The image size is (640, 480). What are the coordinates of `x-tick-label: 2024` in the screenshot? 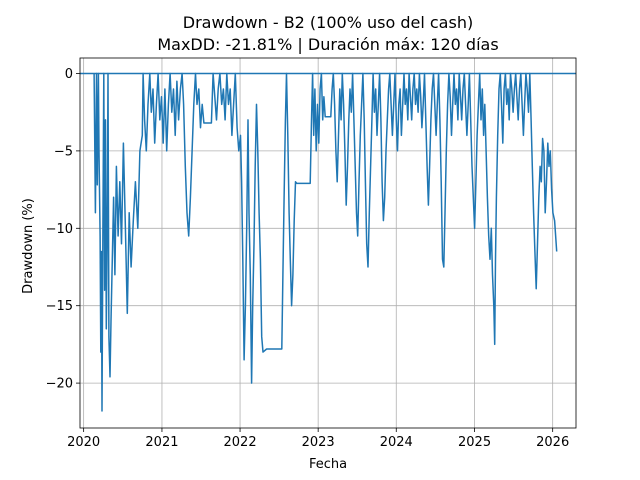 It's located at (396, 442).